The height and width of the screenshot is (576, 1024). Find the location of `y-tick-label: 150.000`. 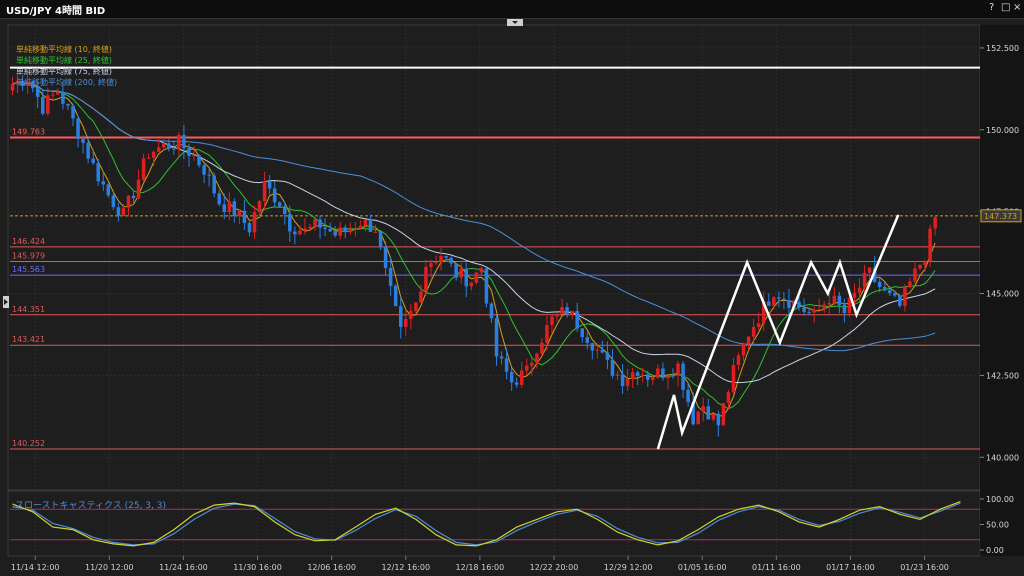

y-tick-label: 150.000 is located at coordinates (1002, 130).